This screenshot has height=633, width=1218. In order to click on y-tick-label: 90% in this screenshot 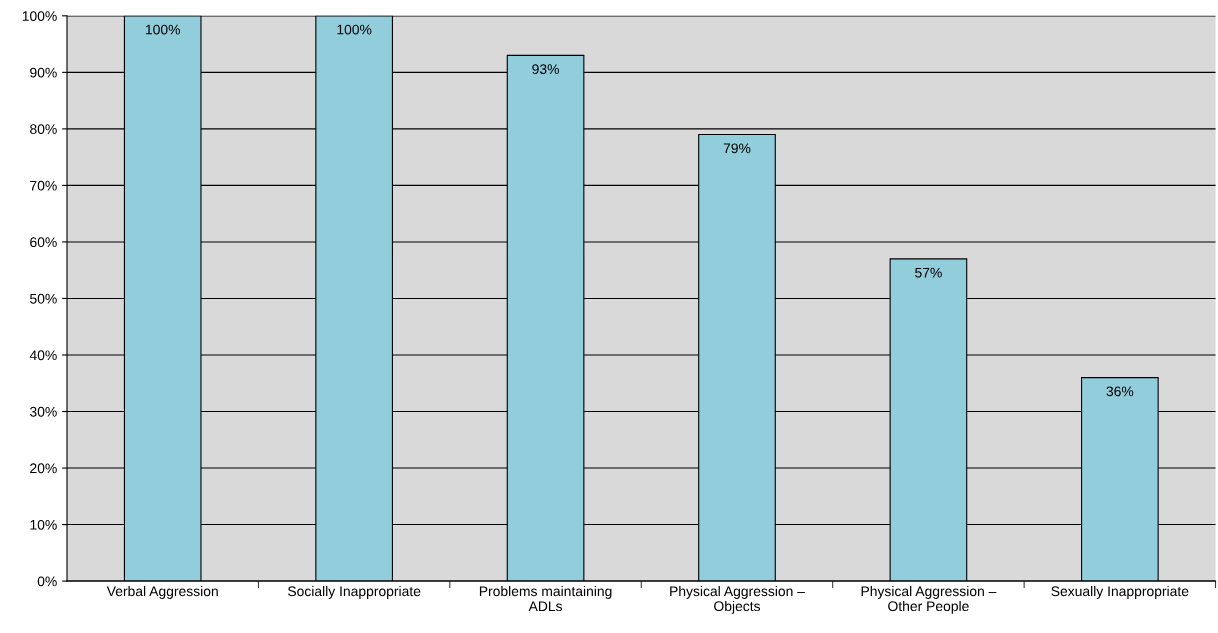, I will do `click(43, 72)`.